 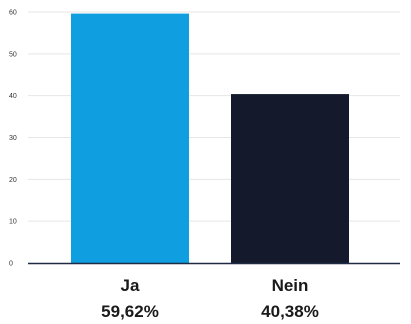 What do you see at coordinates (130, 285) in the screenshot?
I see `category-label-ja: Ja` at bounding box center [130, 285].